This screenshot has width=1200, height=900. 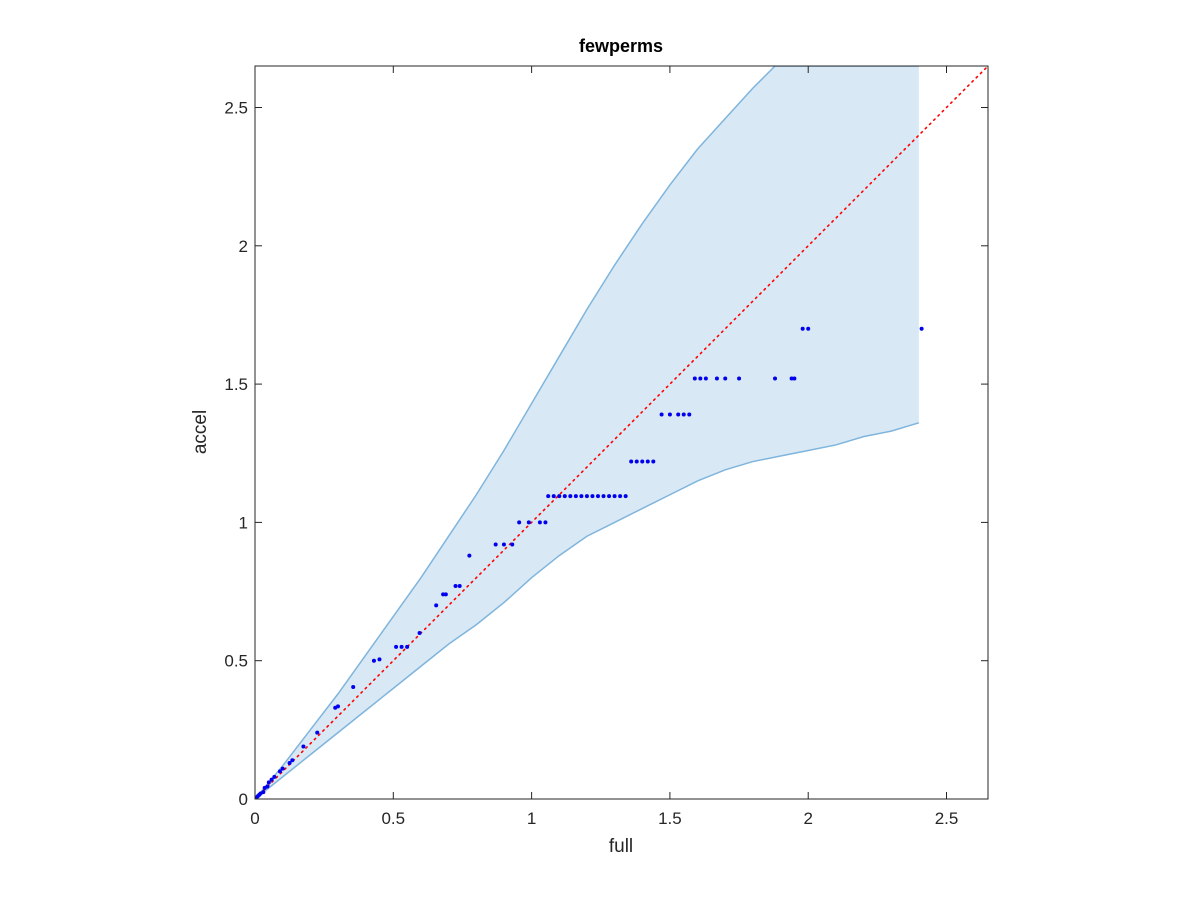 What do you see at coordinates (807, 818) in the screenshot?
I see `x-tick-label: 2` at bounding box center [807, 818].